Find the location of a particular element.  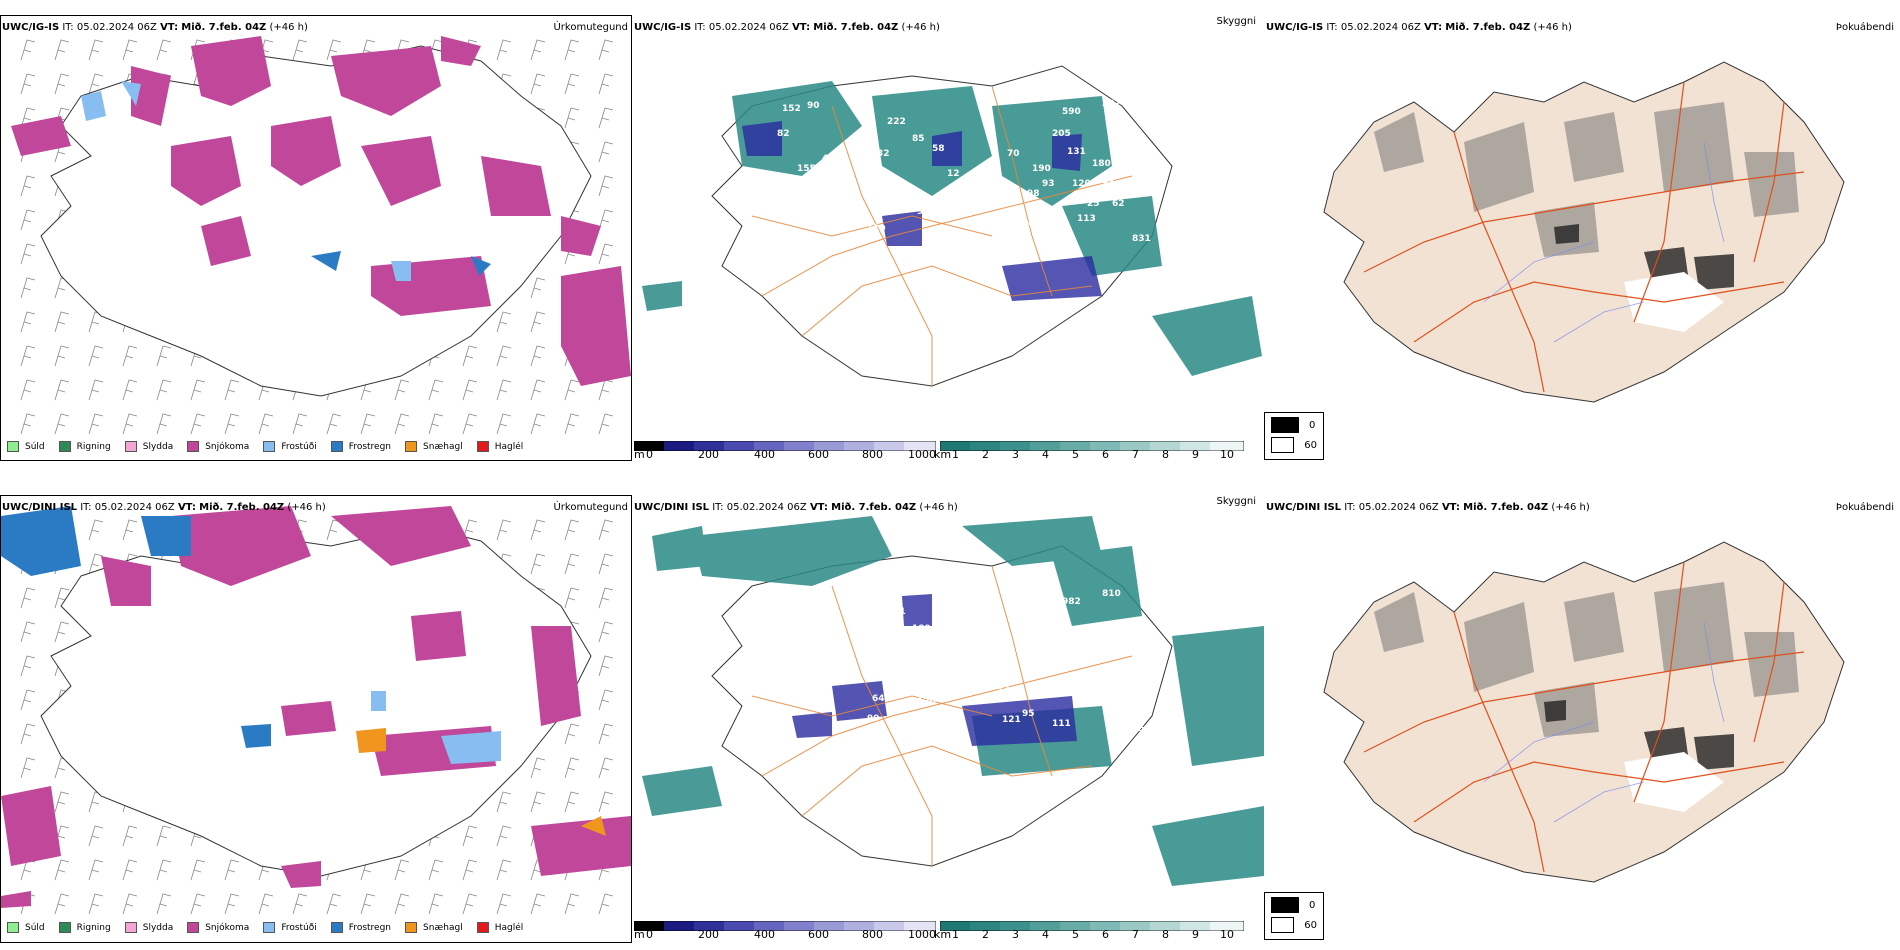

cloud-base-colorbar: m 0 200 400 600 800 1000 is located at coordinates (785, 928).